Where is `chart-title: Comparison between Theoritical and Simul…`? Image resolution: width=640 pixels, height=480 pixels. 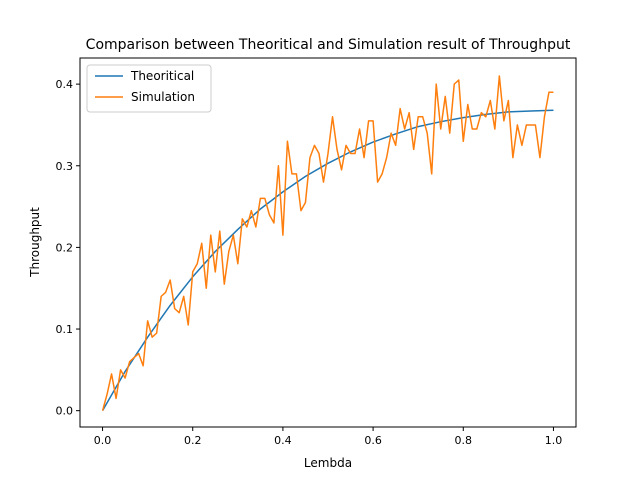 chart-title: Comparison between Theoritical and Simul… is located at coordinates (328, 45).